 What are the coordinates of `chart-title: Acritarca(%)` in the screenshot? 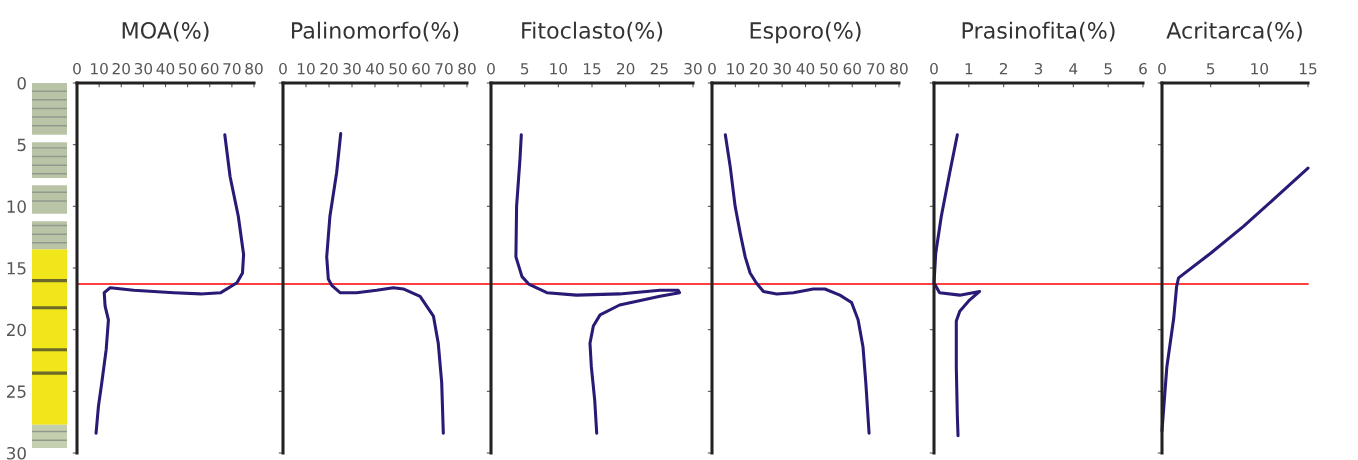 It's located at (1234, 31).